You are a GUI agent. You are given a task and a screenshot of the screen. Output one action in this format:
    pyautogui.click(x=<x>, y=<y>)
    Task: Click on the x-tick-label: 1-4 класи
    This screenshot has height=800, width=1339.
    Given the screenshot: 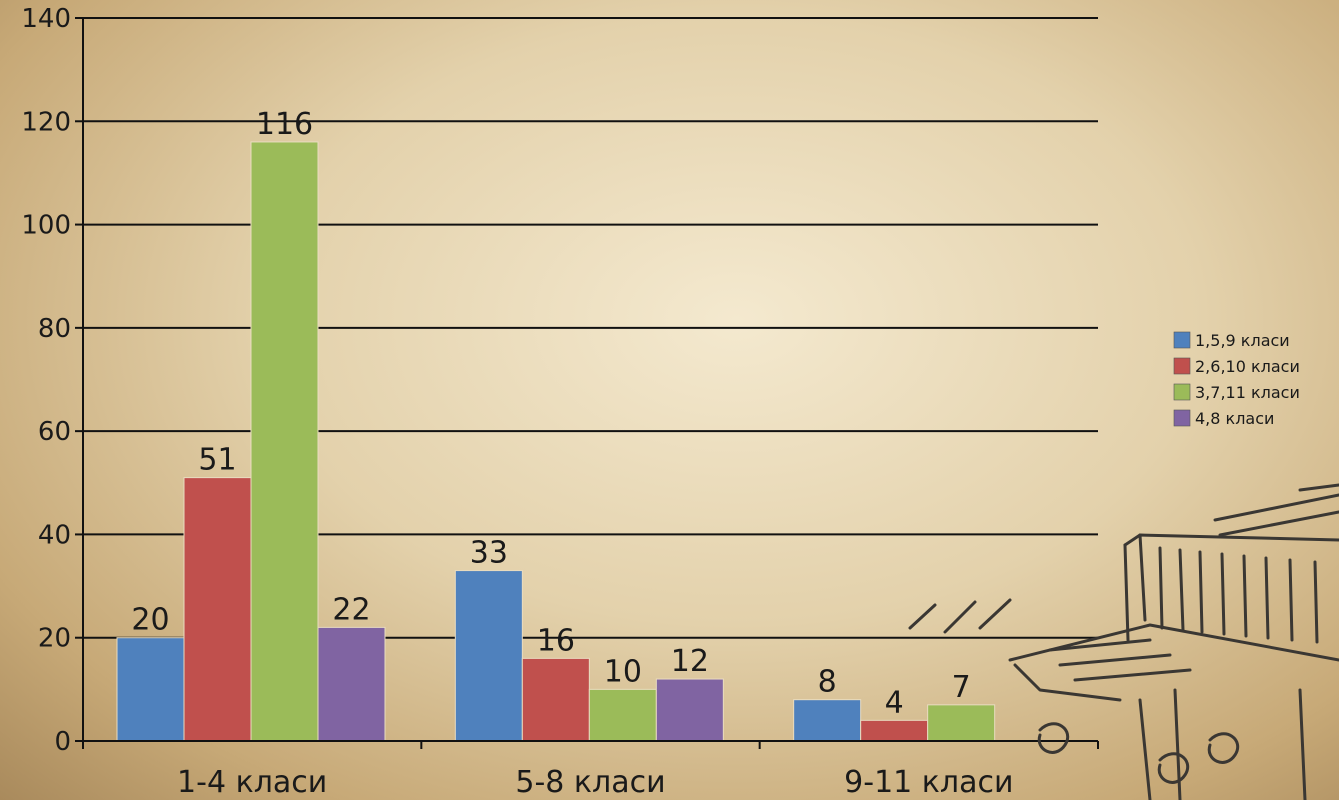 What is the action you would take?
    pyautogui.click(x=252, y=782)
    